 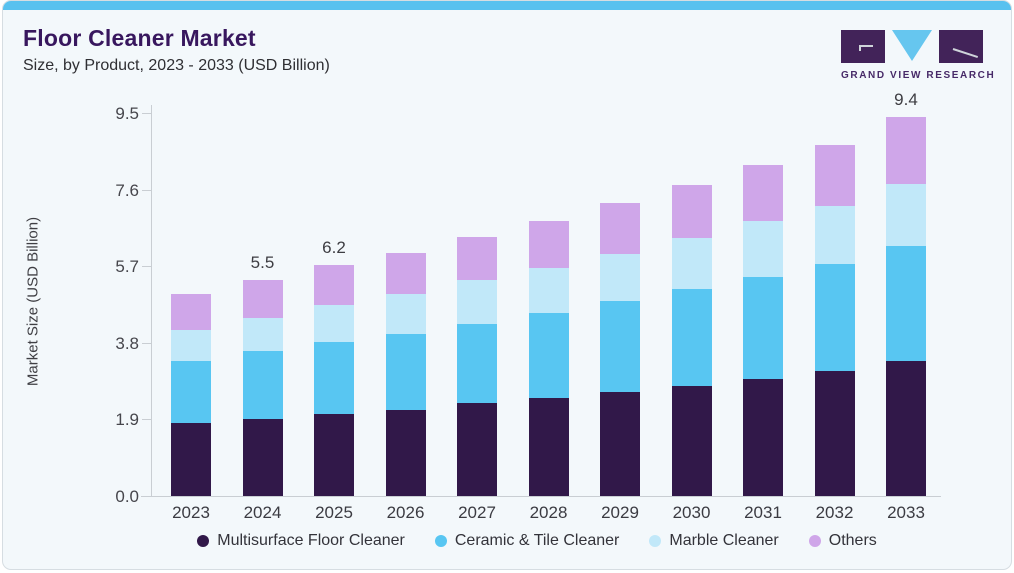 I want to click on gvr-logo-text: GRAND VIEW RESEARCH, so click(x=918, y=75).